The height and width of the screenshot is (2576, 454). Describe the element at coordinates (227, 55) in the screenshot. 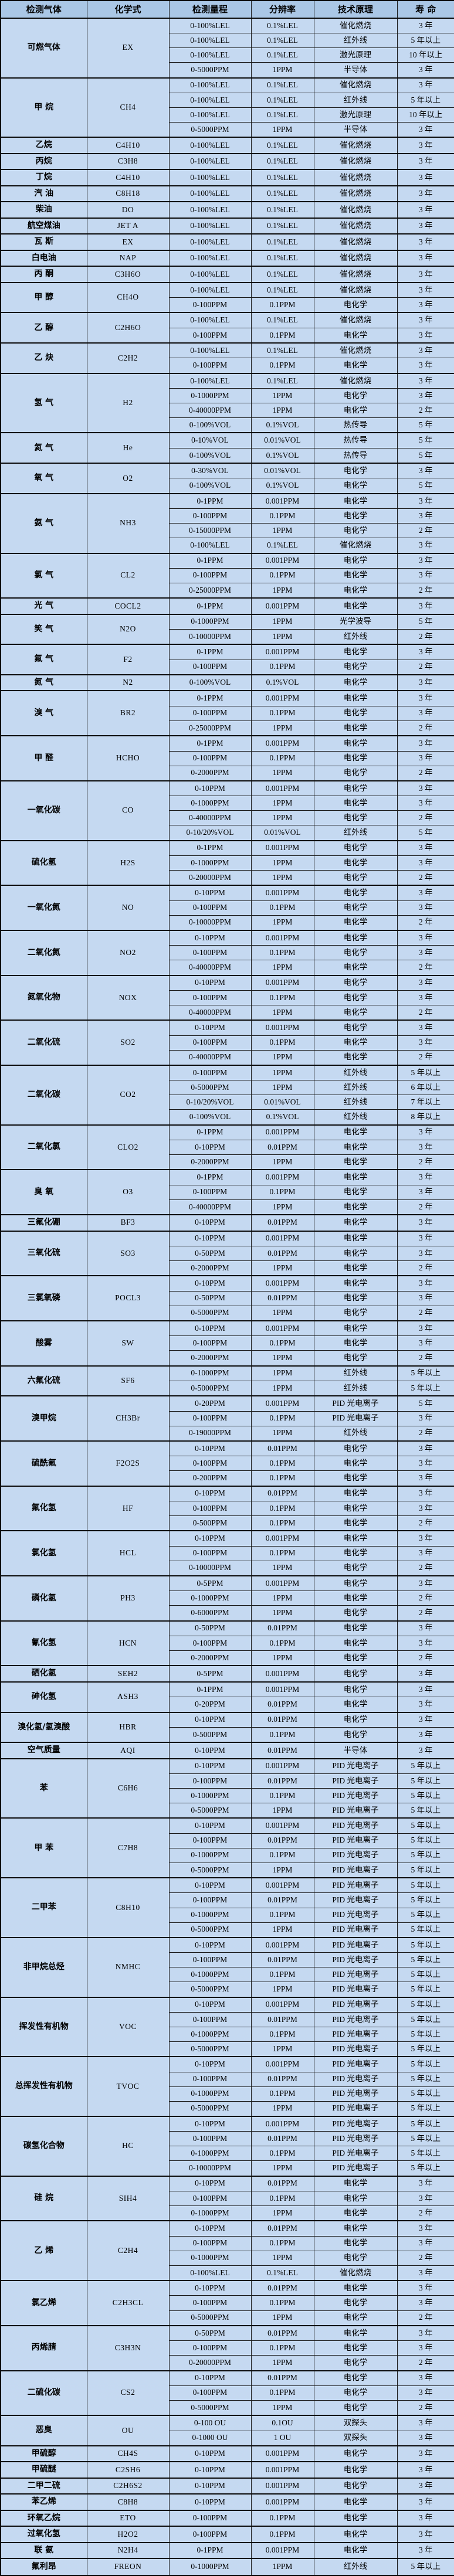

I see `table-row: 0-100%LEL 0.1%LEL 激光原理 10 年以上` at that location.